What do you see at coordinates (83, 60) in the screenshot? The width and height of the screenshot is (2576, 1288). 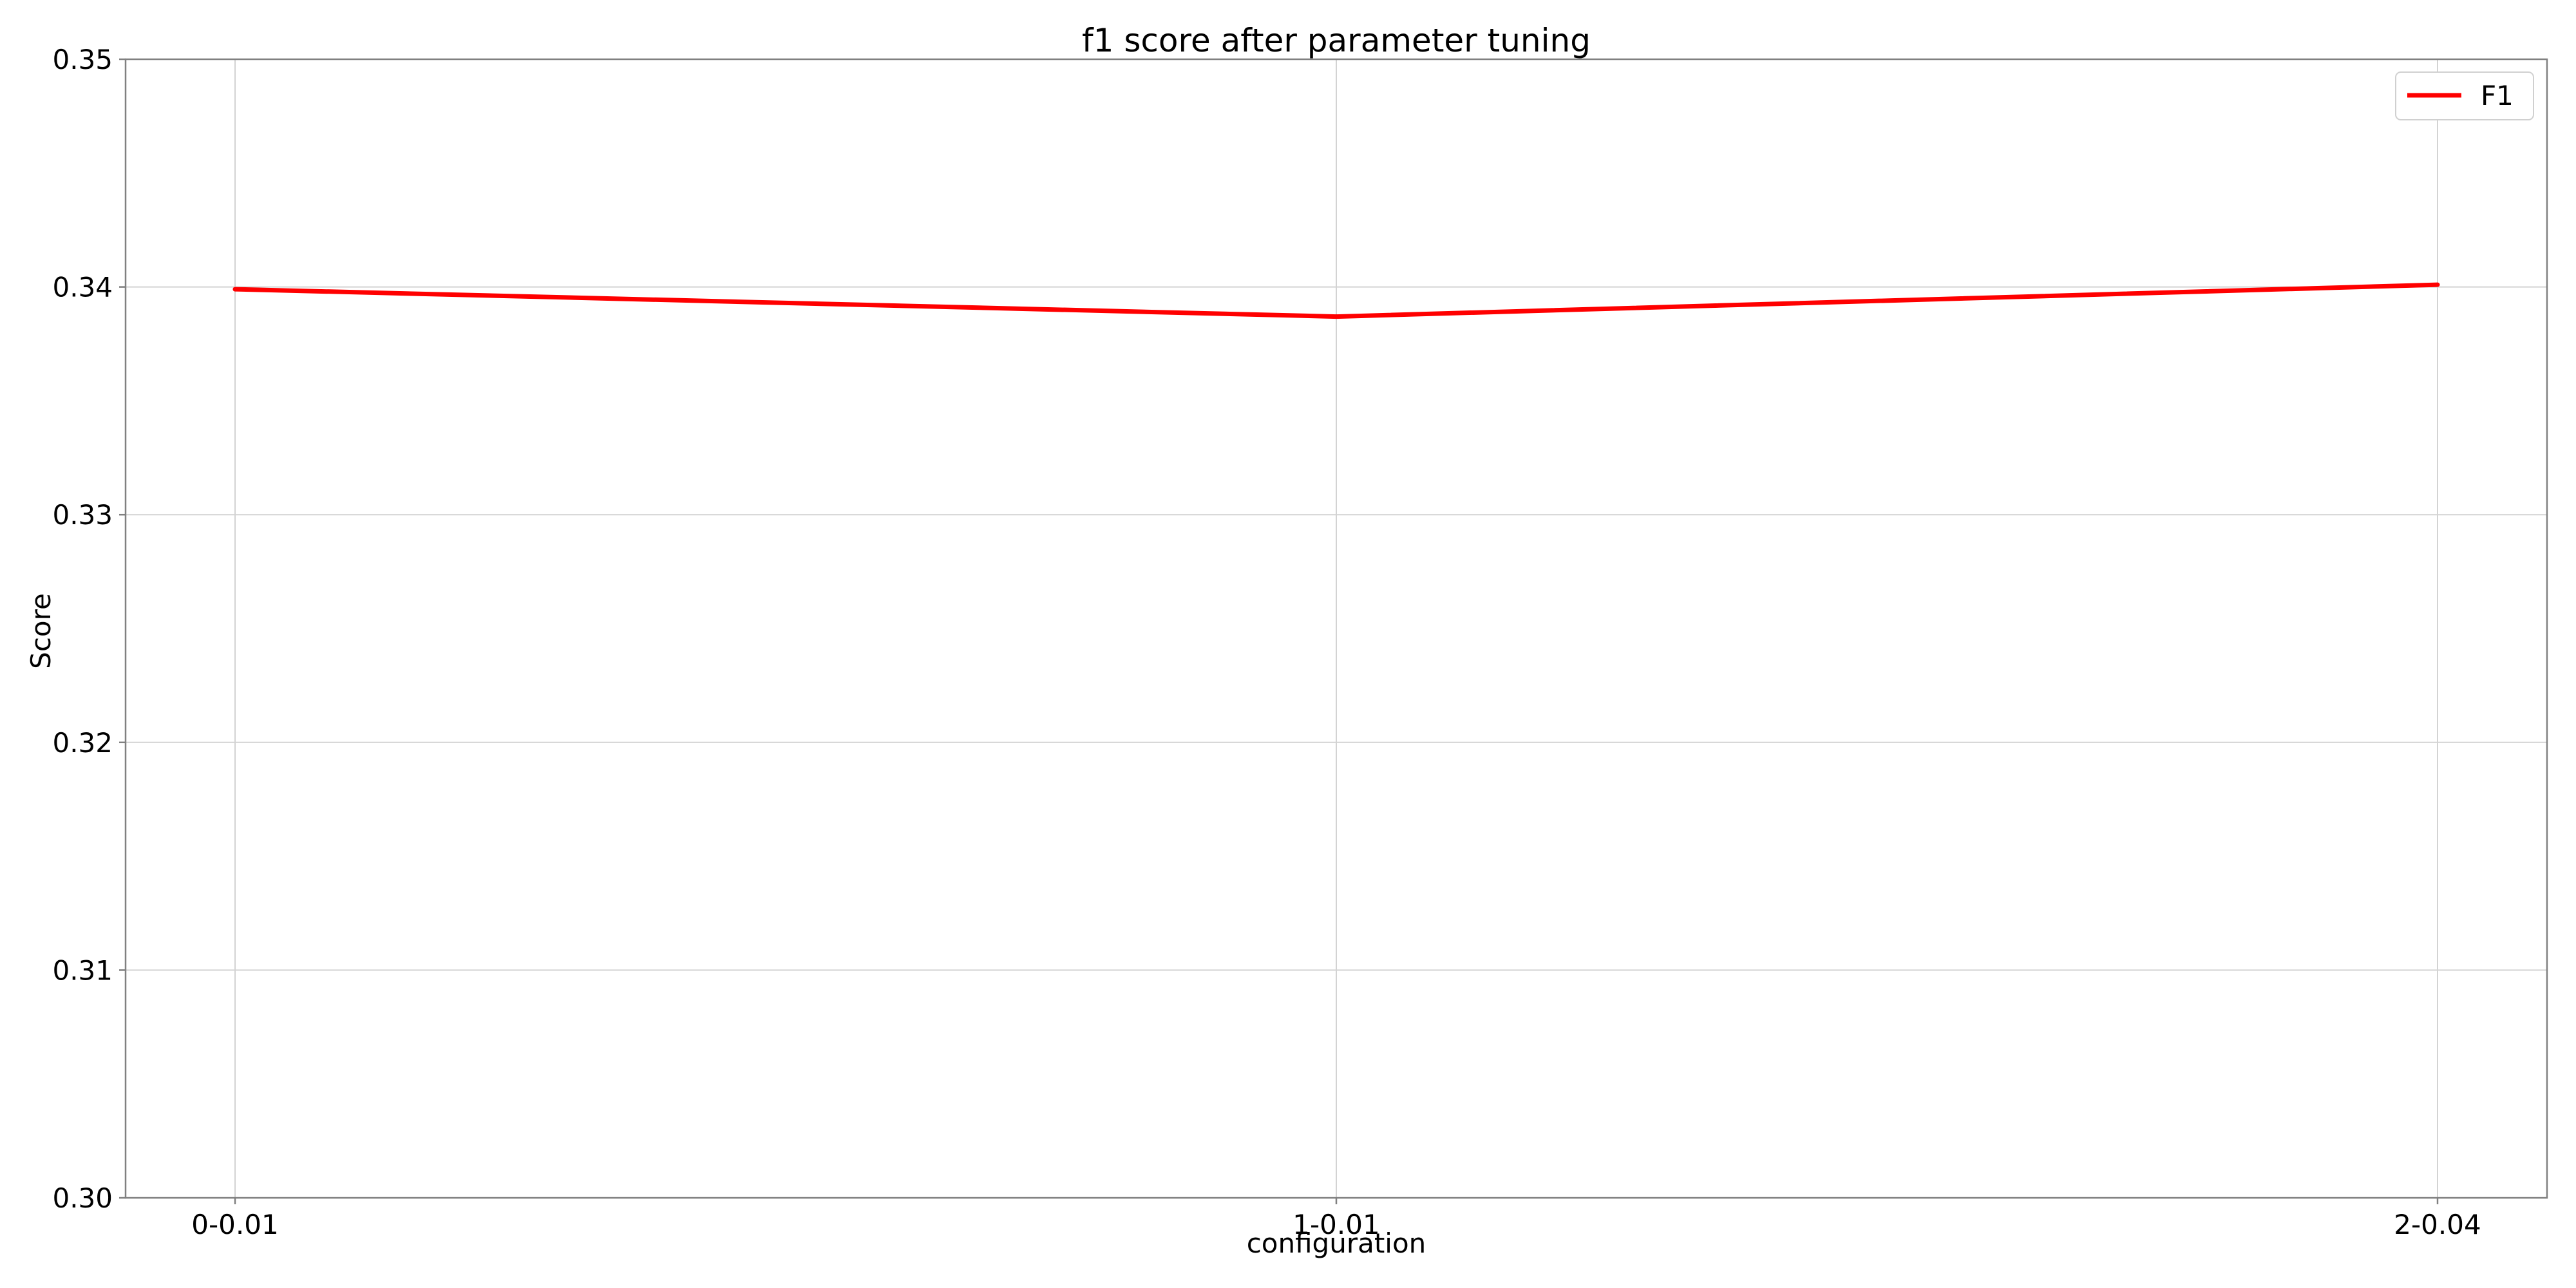 I see `y-tick-label: 0.35` at bounding box center [83, 60].